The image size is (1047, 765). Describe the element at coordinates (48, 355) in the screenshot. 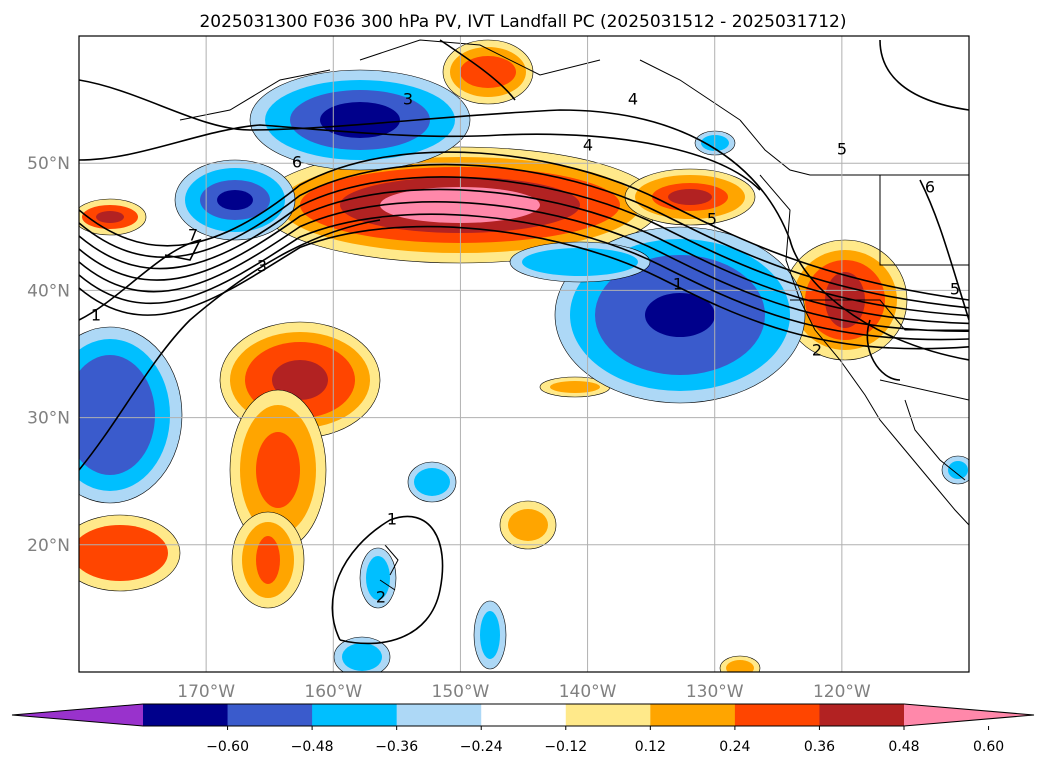

I see `y-tick-labels: 20°N 30°N 40°N 50°N` at that location.